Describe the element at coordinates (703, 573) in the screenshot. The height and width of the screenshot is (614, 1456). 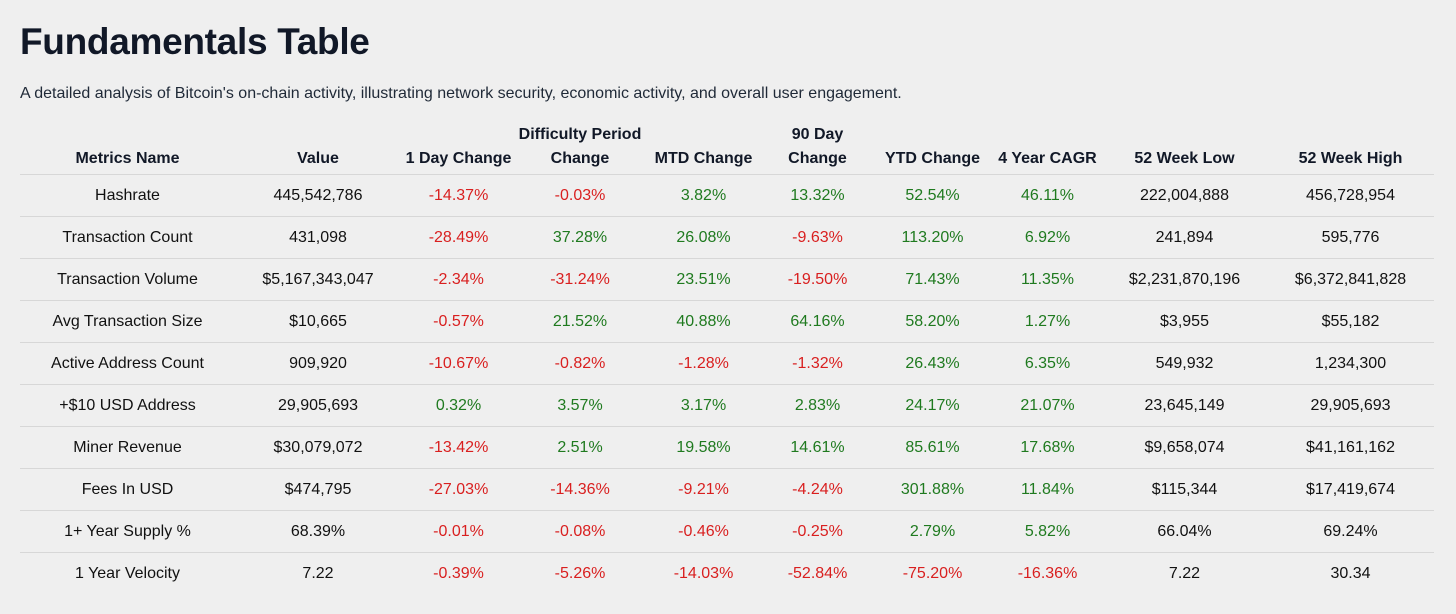
I see `mtd-change-cell: -14.03%` at that location.